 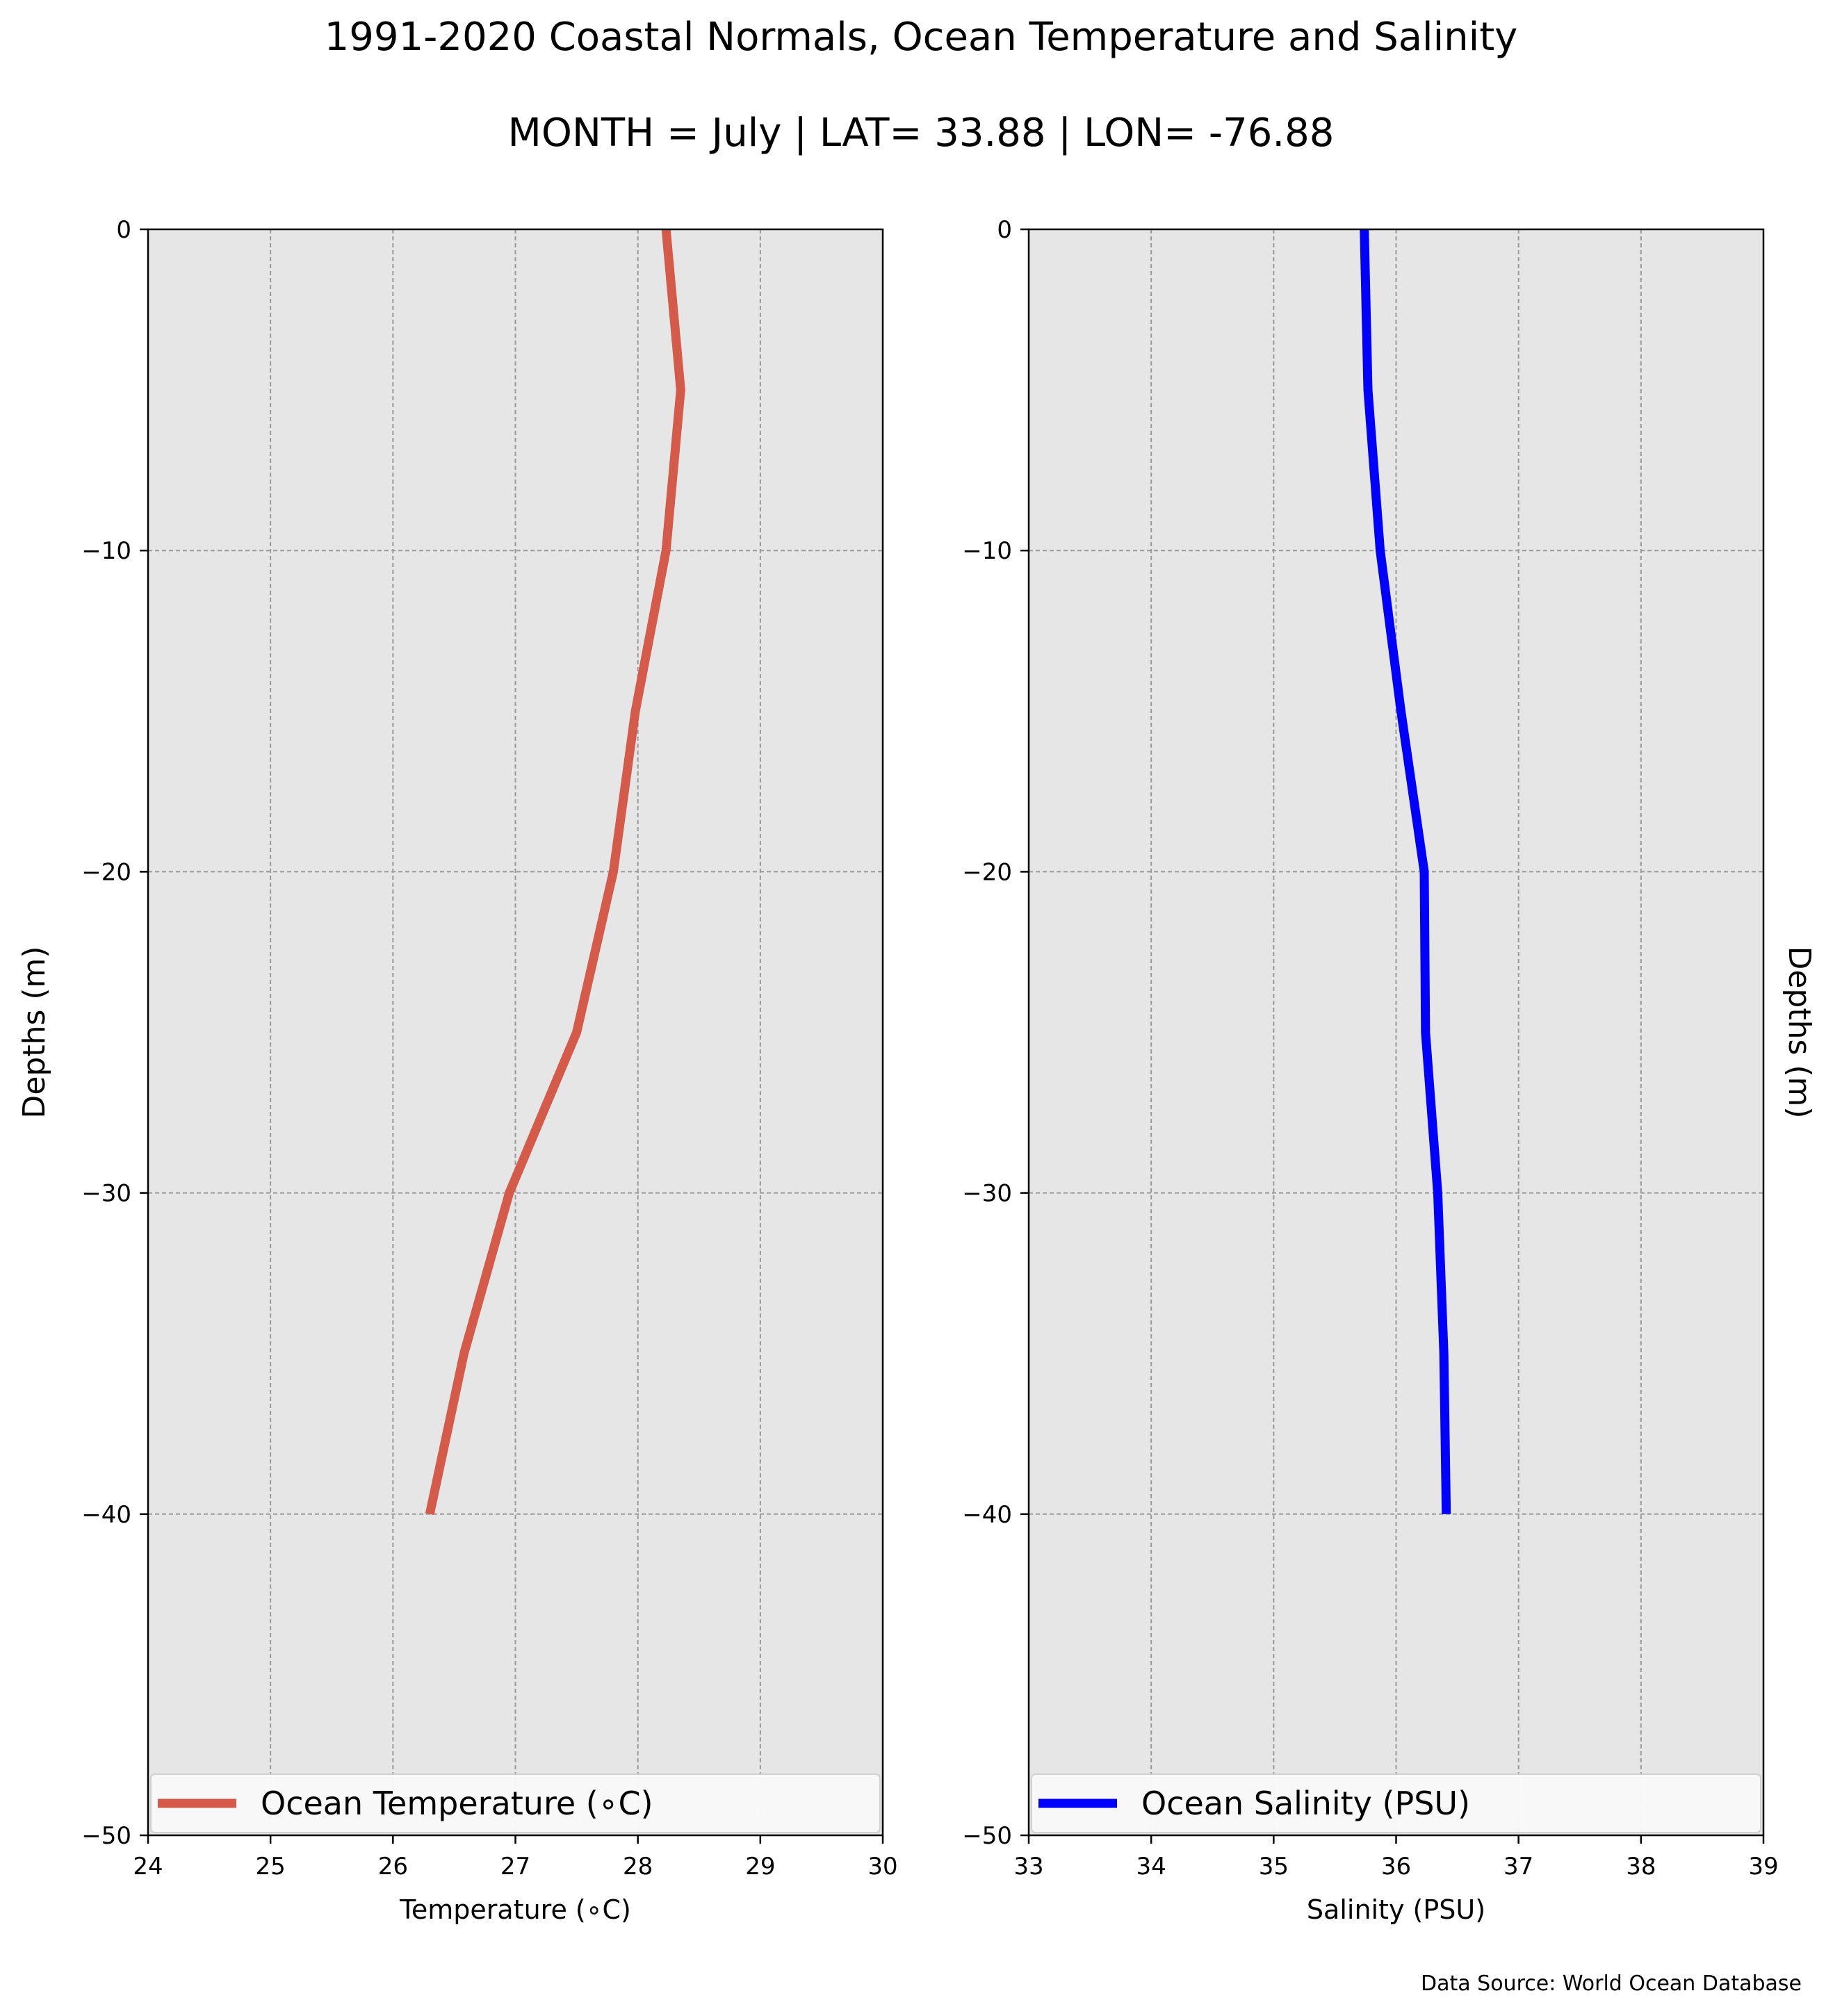 What do you see at coordinates (1305, 1804) in the screenshot?
I see `legend-label: Ocean Salinity (PSU)` at bounding box center [1305, 1804].